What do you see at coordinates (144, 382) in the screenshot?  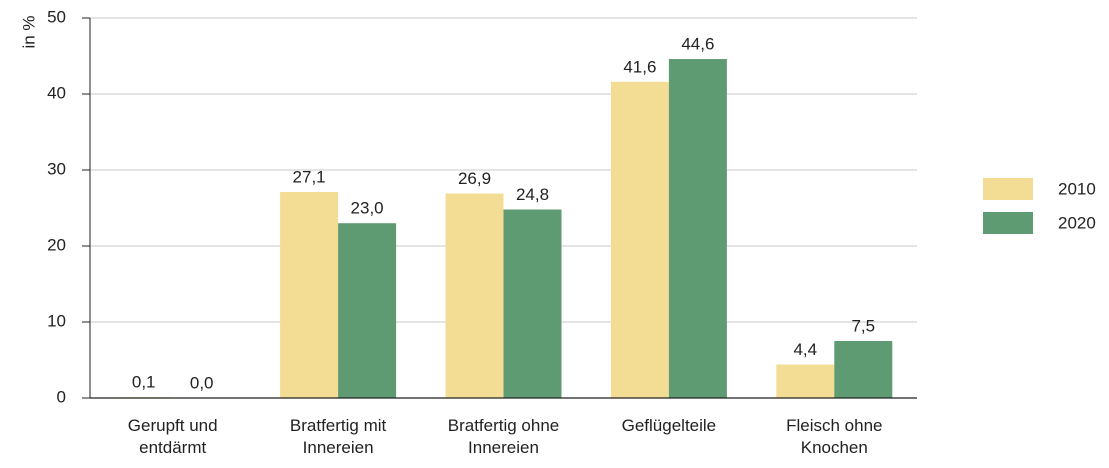 I see `data-label: 0,1` at bounding box center [144, 382].